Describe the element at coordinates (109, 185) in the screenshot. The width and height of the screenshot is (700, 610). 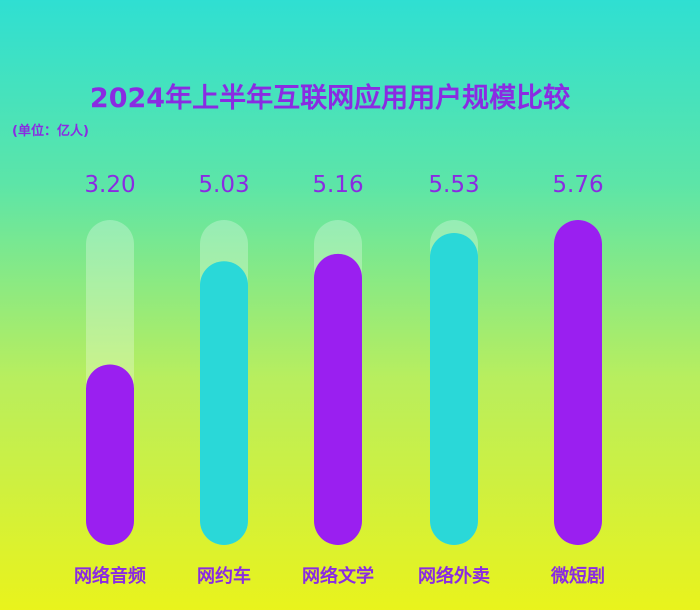
I see `data-label: 3.20` at that location.